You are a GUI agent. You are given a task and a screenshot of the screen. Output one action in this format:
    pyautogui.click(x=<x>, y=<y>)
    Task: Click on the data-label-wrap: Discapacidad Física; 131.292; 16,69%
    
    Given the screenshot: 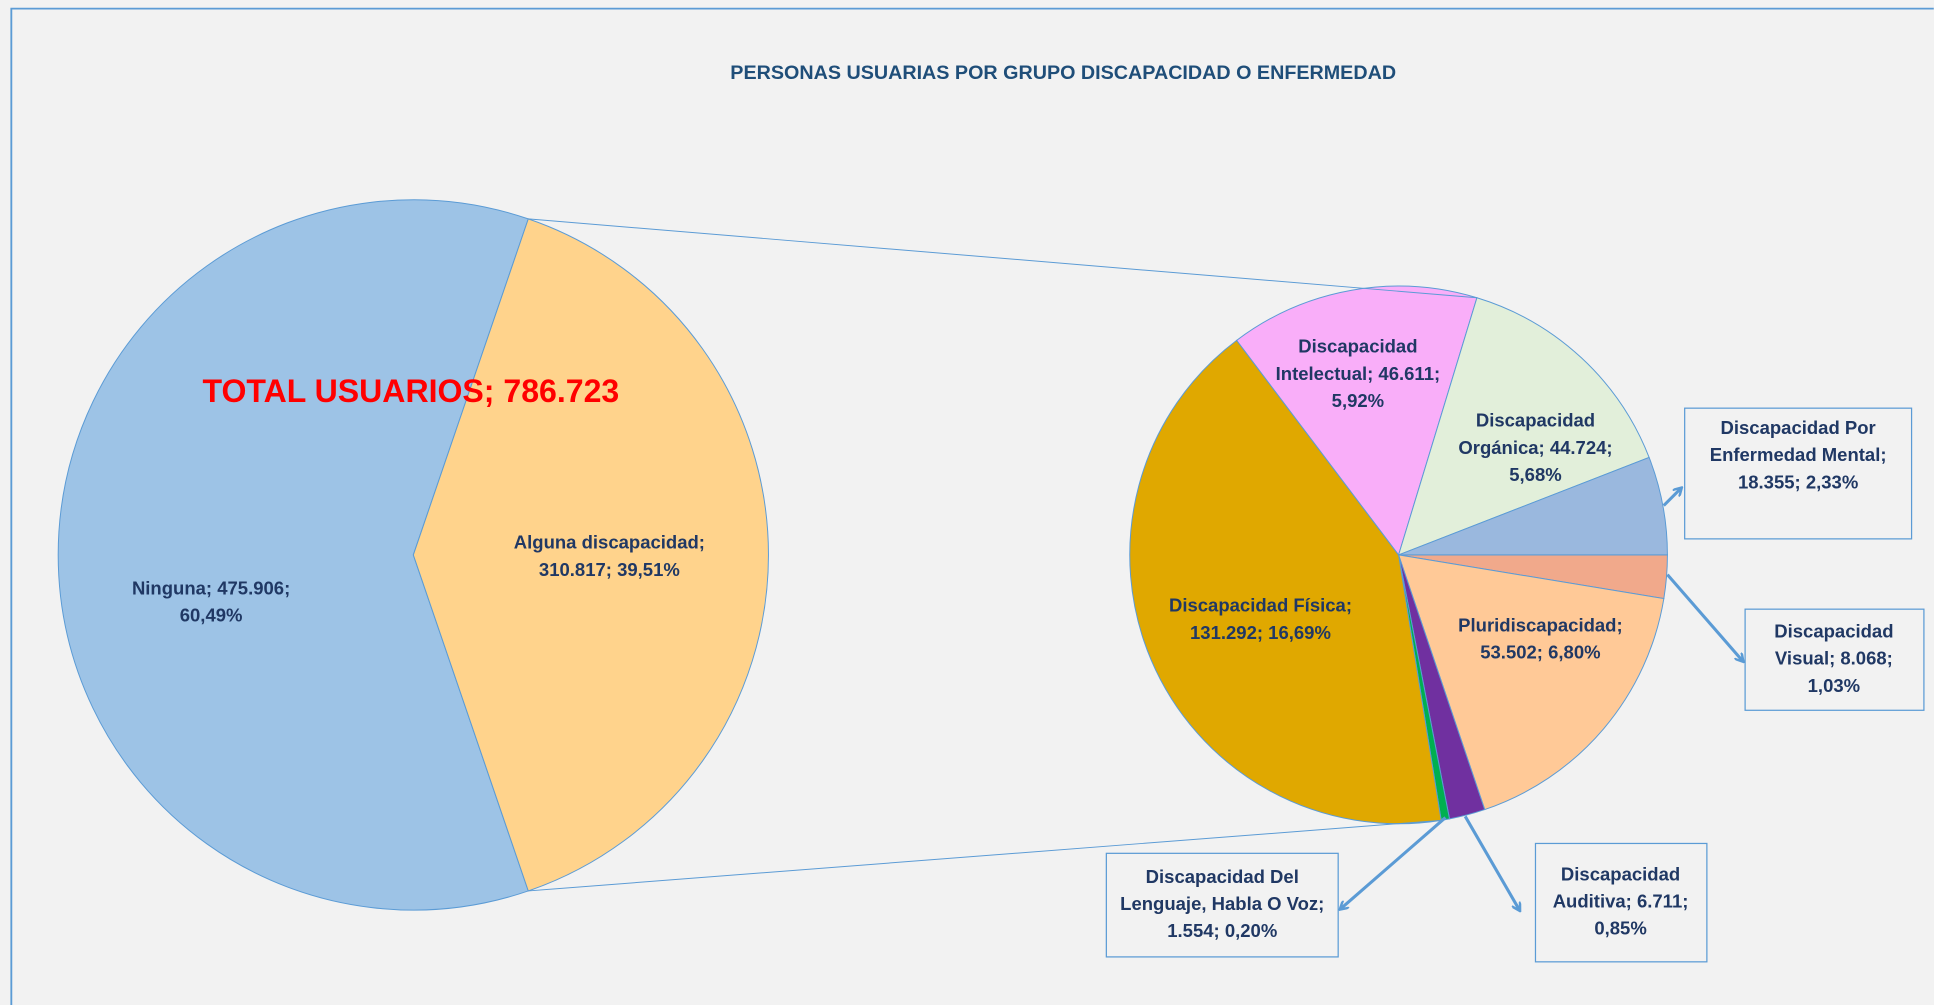 What is the action you would take?
    pyautogui.click(x=1260, y=619)
    